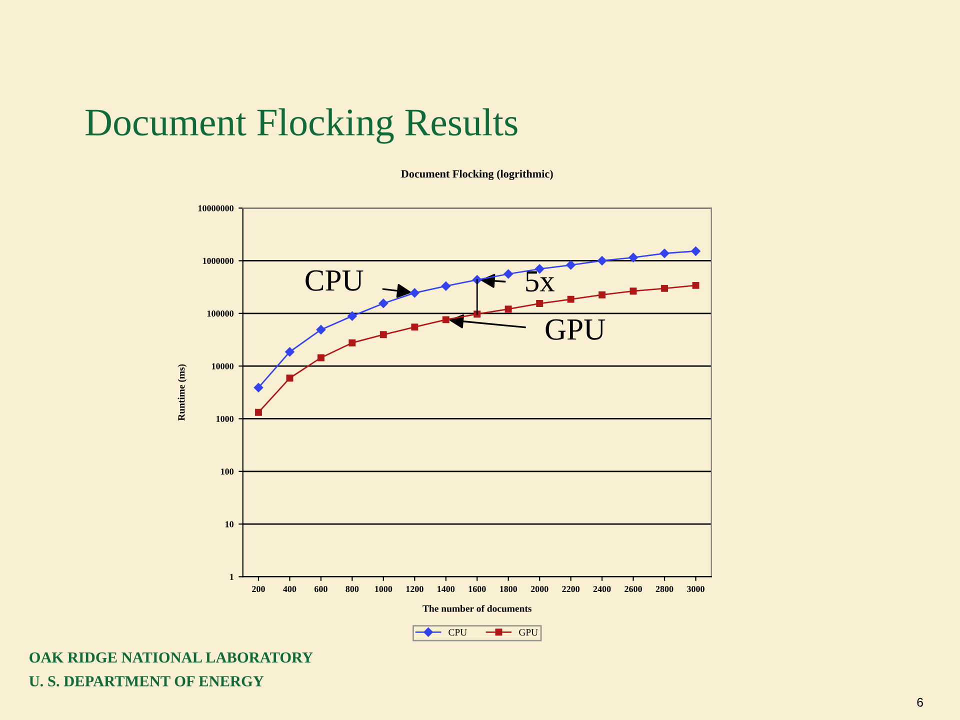 The width and height of the screenshot is (960, 720). I want to click on x-tick-label: 200, so click(258, 589).